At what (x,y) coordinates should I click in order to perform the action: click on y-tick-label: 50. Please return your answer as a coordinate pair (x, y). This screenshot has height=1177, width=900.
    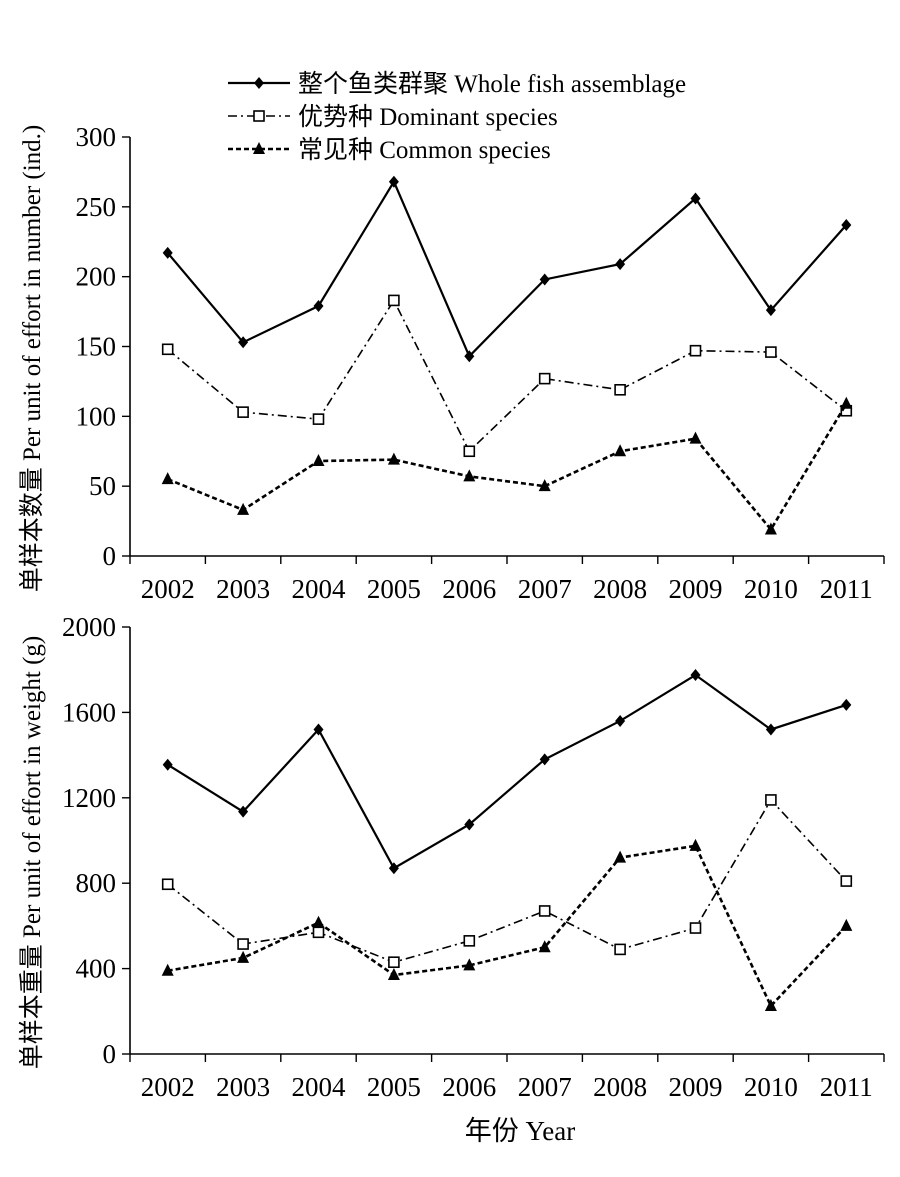
    Looking at the image, I should click on (102, 486).